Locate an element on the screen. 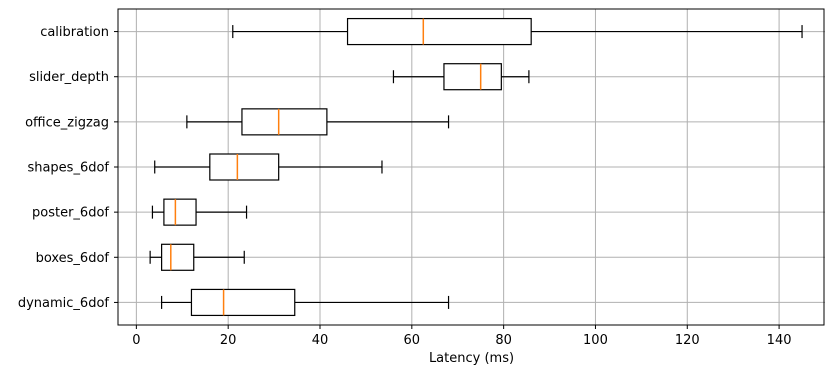 The height and width of the screenshot is (368, 825). x-tick-label: 60 is located at coordinates (412, 340).